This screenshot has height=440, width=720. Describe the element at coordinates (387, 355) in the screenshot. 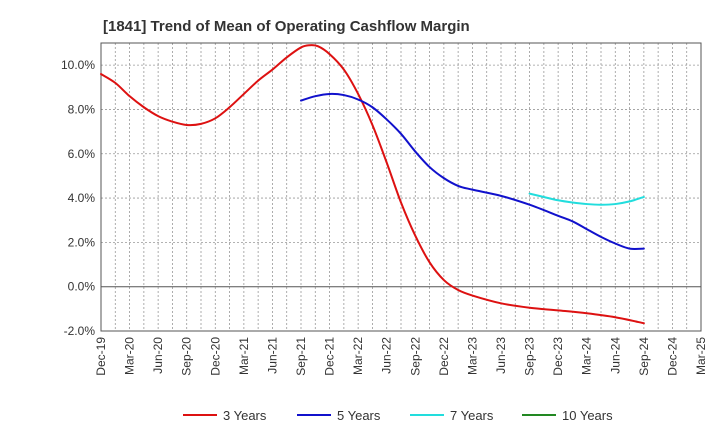

I see `x-tick-label: Jun-22` at that location.